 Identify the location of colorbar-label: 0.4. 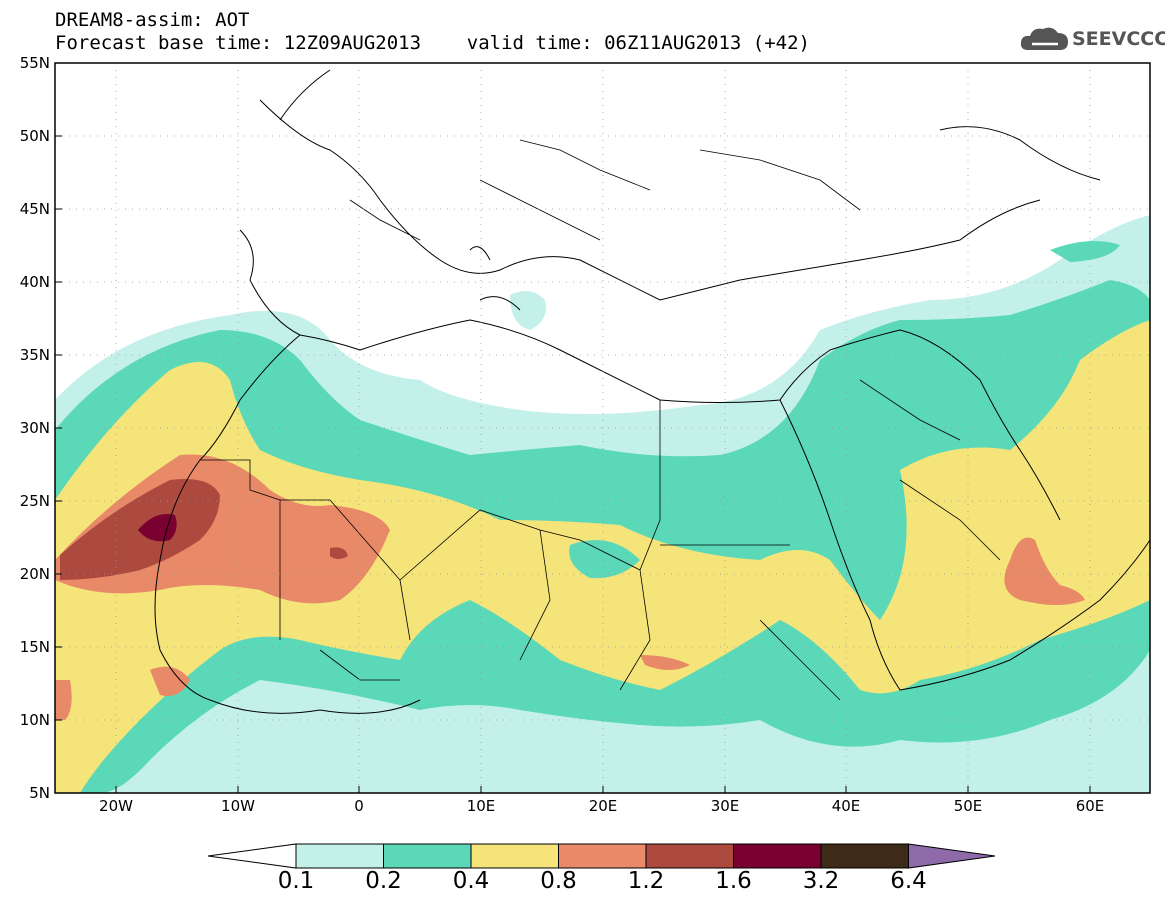
(471, 881).